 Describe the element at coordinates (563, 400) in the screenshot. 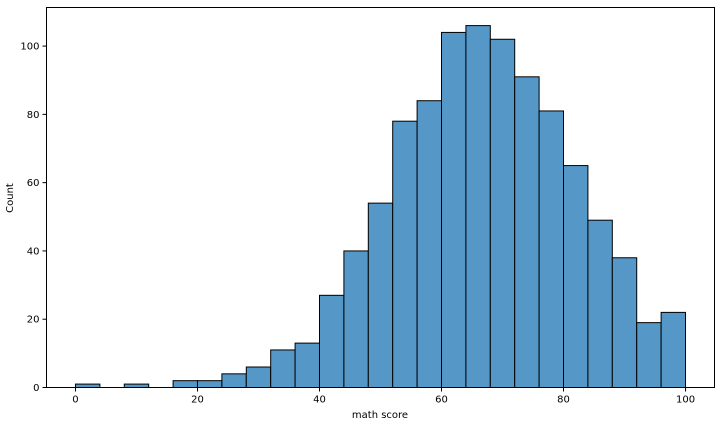

I see `x-tick-label: 80` at that location.